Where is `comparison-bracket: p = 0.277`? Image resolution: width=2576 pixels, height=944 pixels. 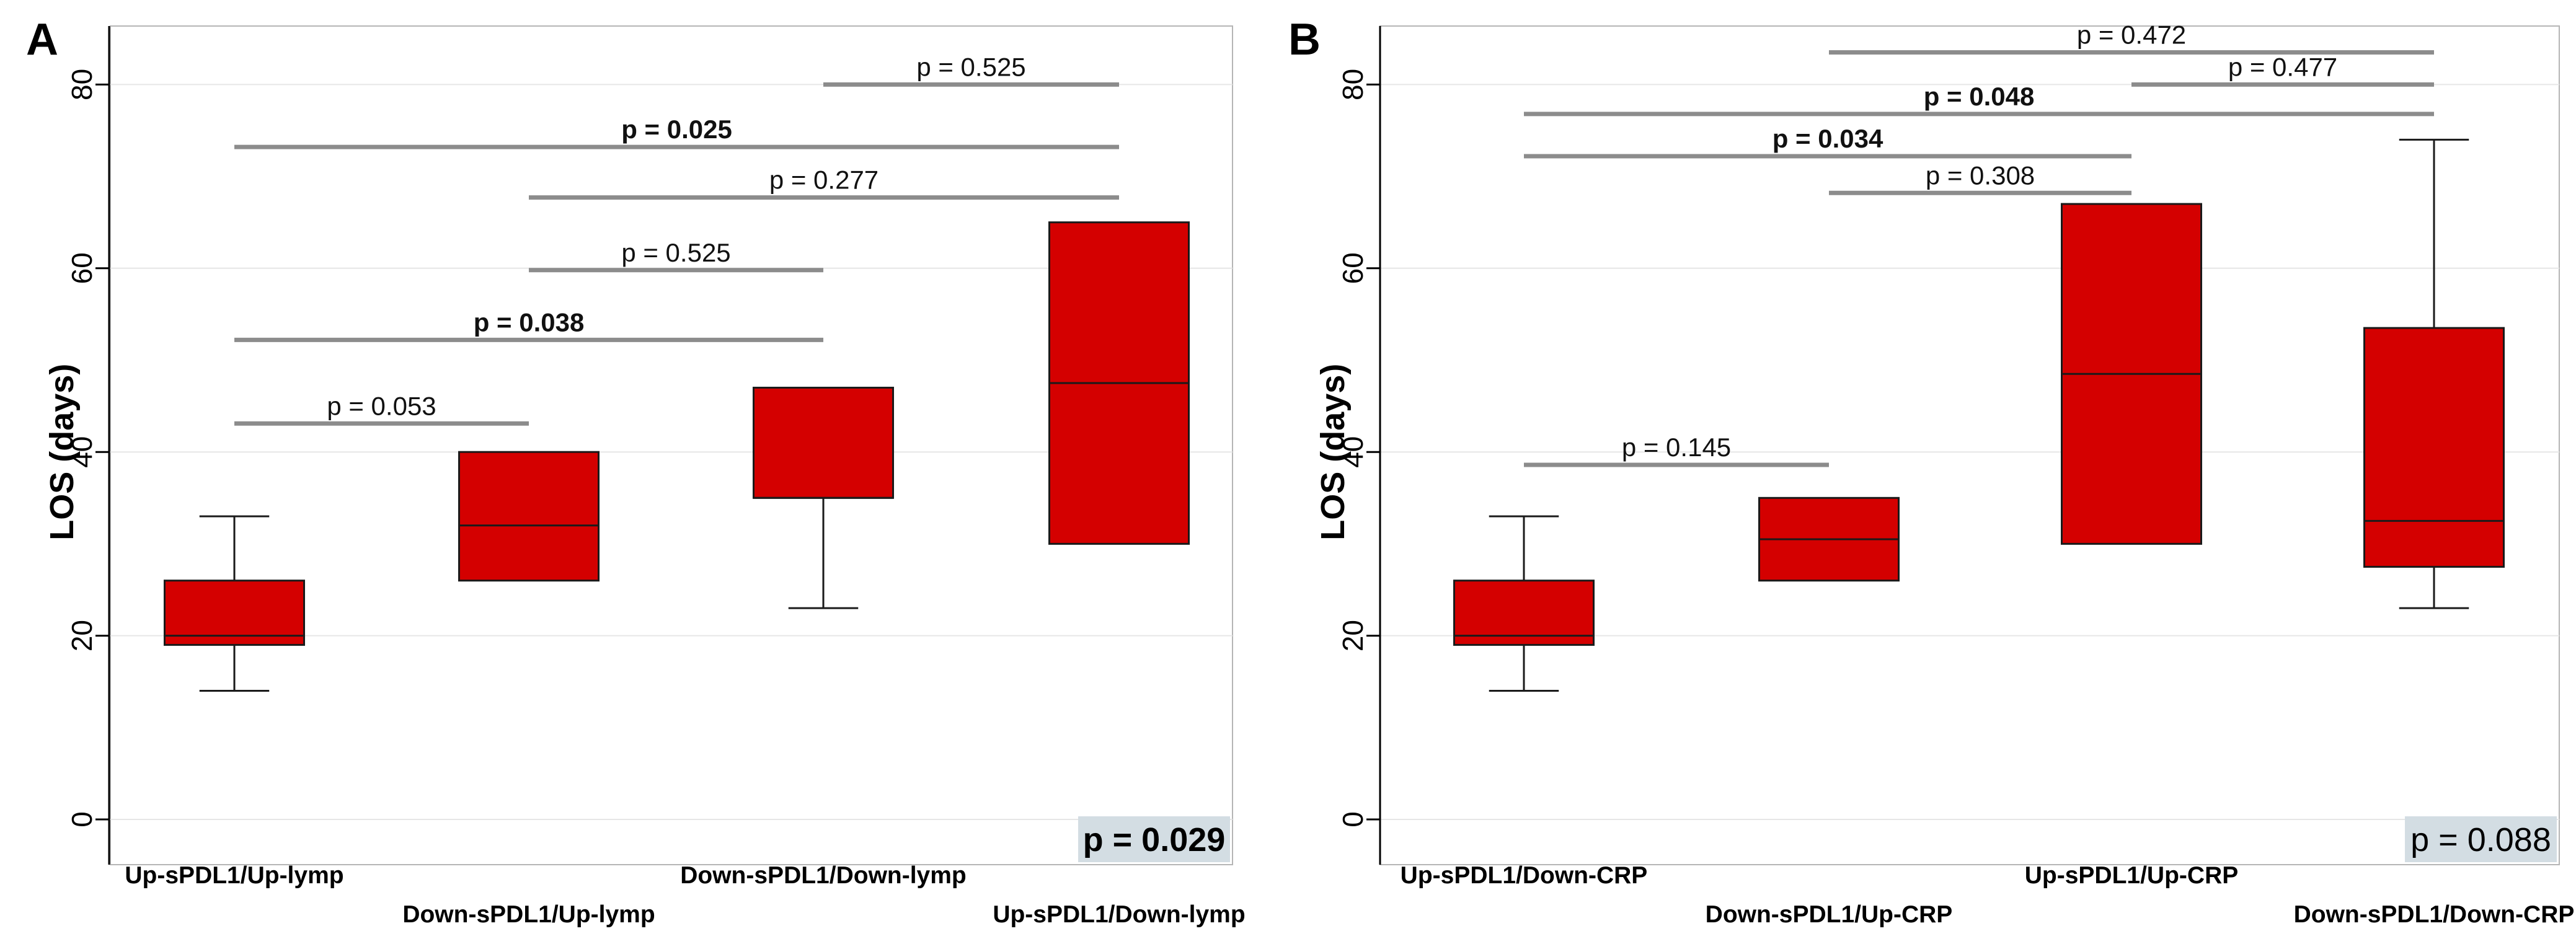
comparison-bracket: p = 0.277 is located at coordinates (824, 182).